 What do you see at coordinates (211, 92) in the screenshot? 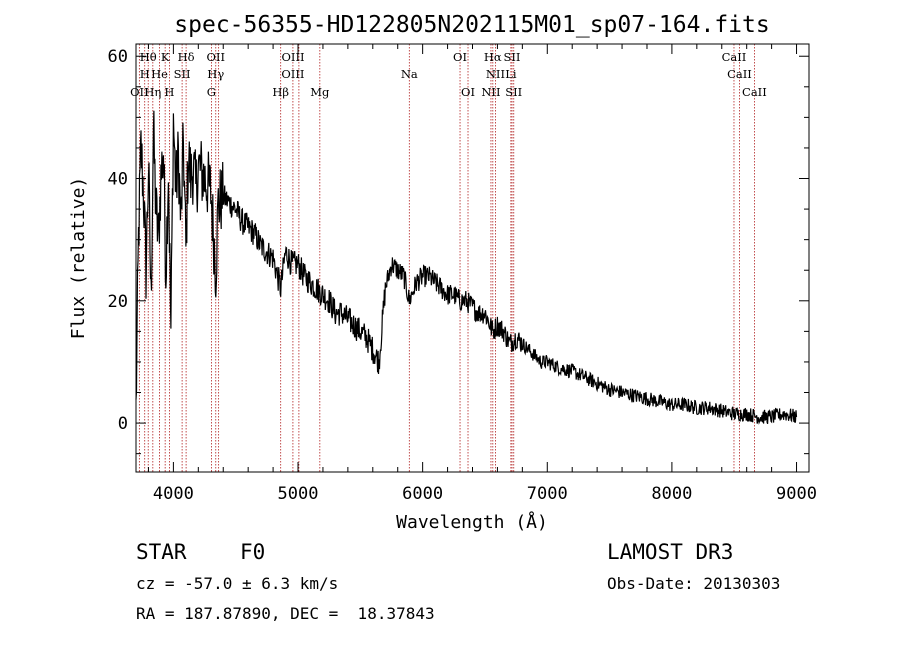
I see `spectral-line-label: G` at bounding box center [211, 92].